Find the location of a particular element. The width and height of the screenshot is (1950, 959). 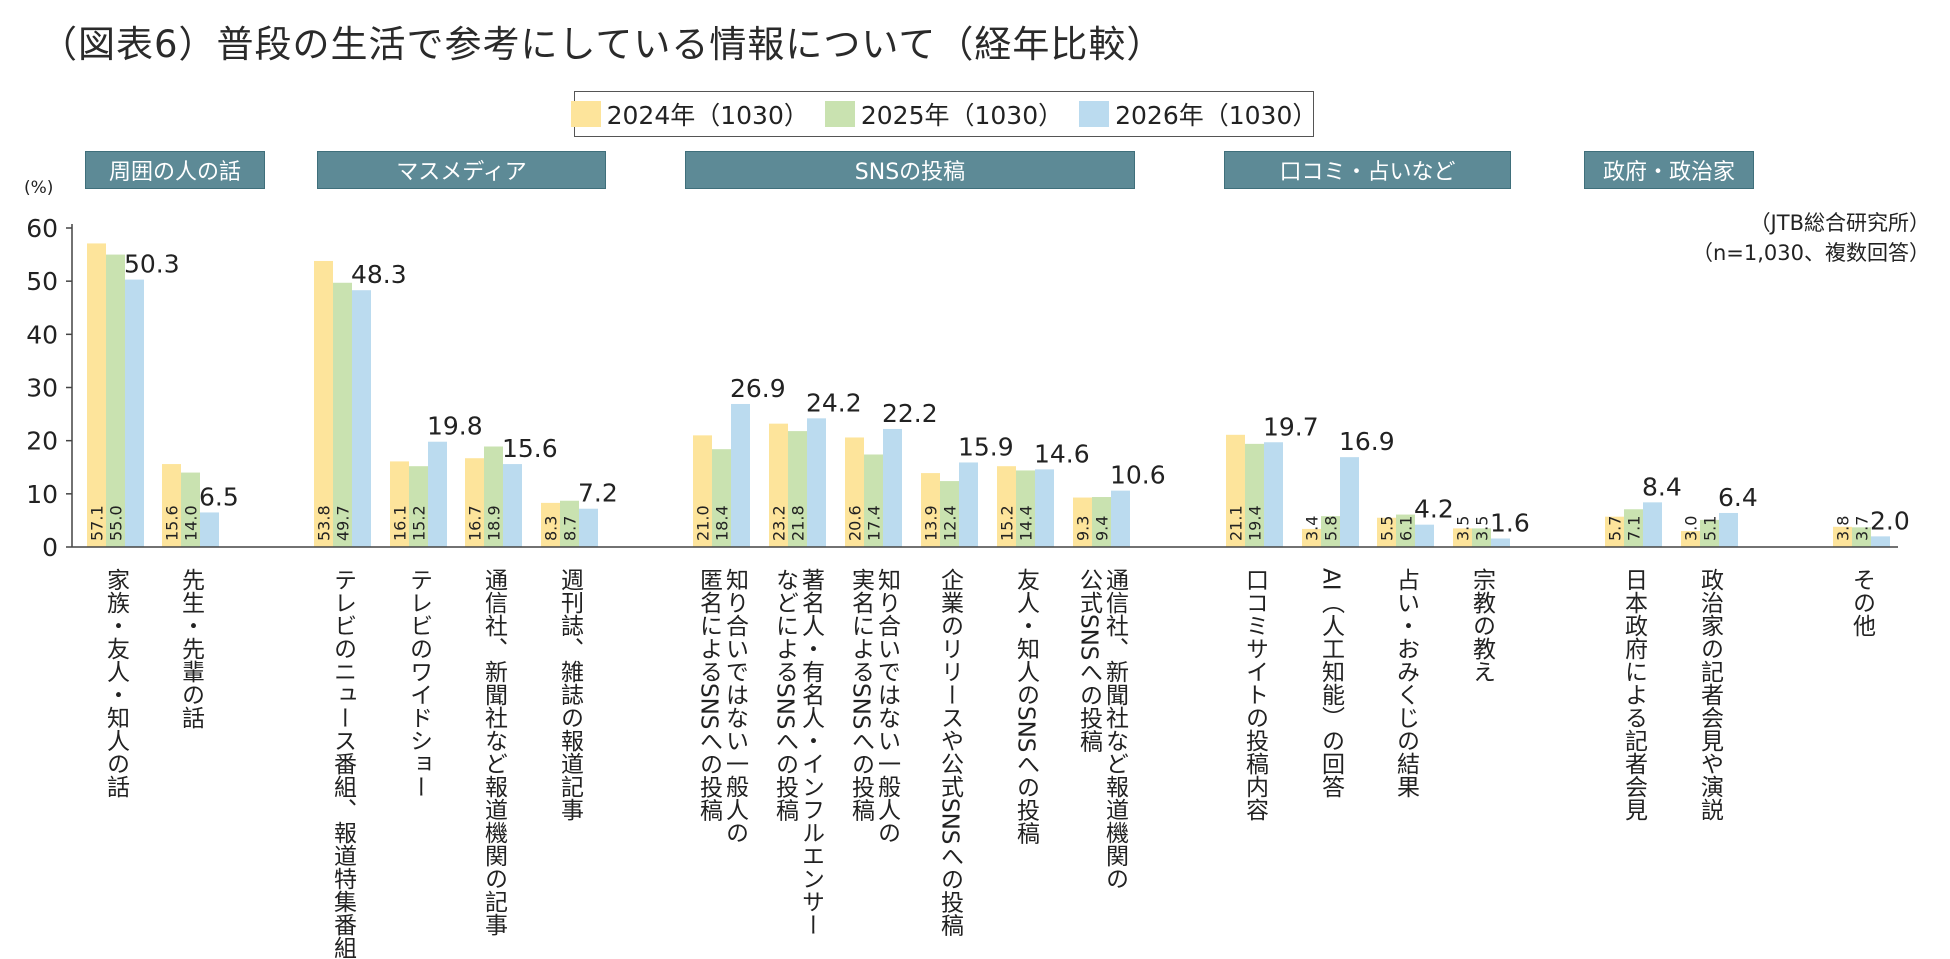

data-label-2025: 17.4 is located at coordinates (874, 523).